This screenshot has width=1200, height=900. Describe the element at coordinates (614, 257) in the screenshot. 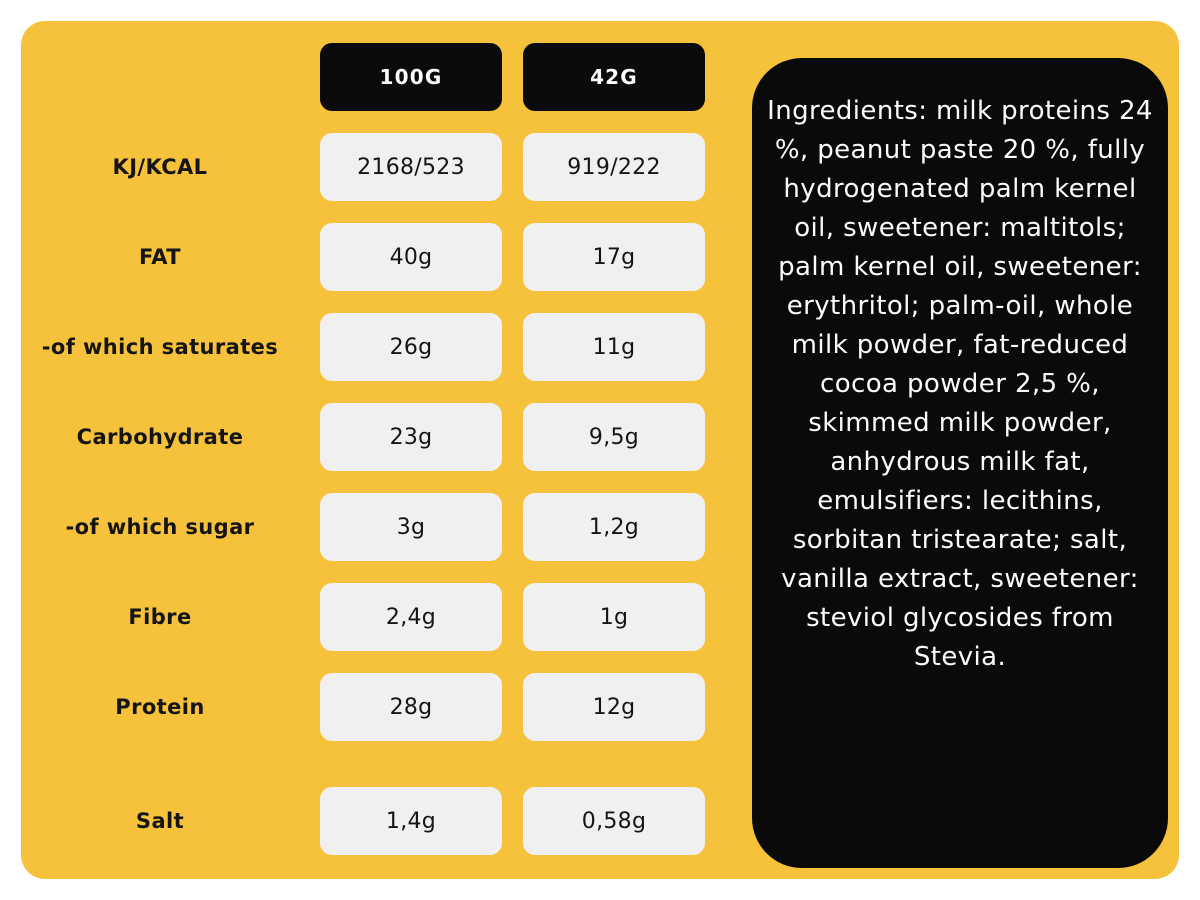

I see `value-cell-42g: 17g` at that location.